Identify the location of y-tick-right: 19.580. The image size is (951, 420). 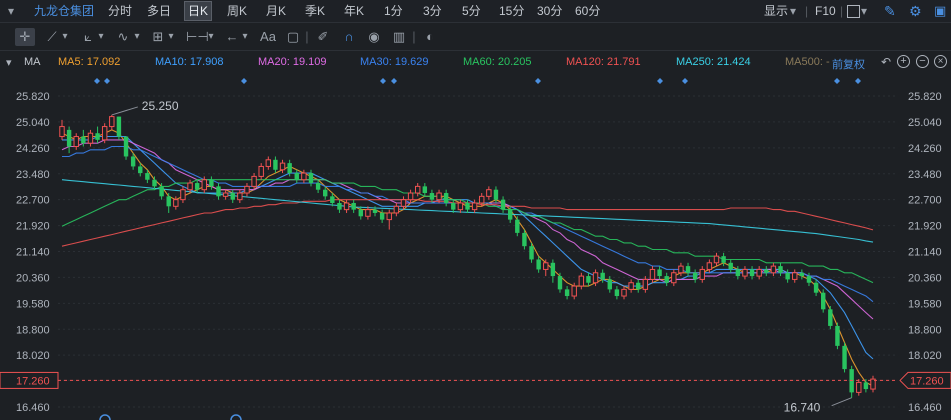
(925, 304).